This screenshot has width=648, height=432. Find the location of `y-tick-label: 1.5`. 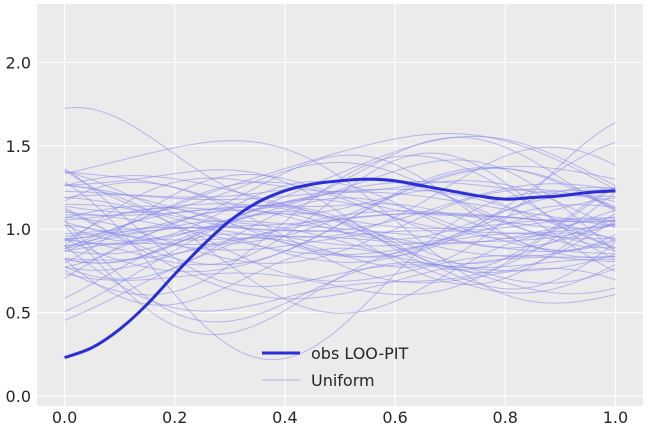

y-tick-label: 1.5 is located at coordinates (18, 146).